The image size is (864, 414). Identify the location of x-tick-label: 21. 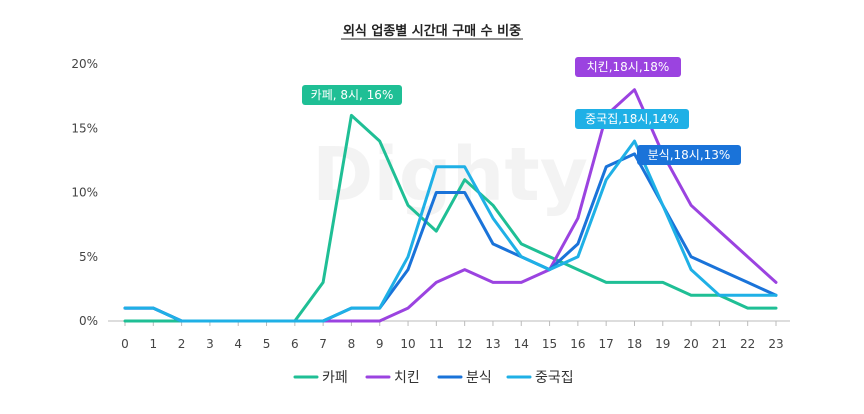
(719, 344).